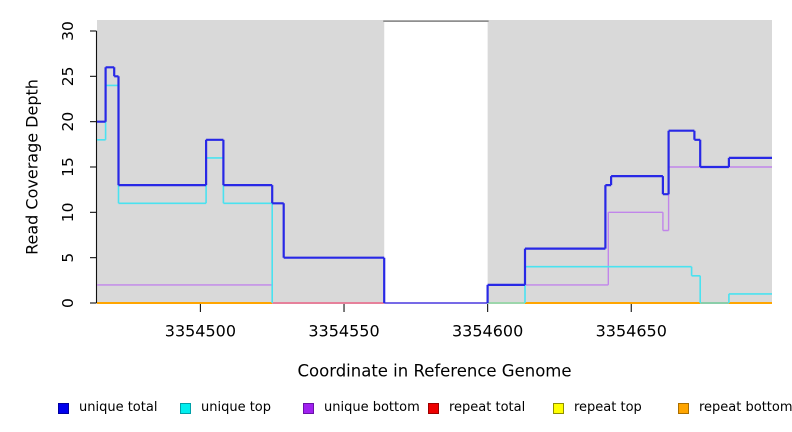  Describe the element at coordinates (436, 162) in the screenshot. I see `no-data-gap` at that location.